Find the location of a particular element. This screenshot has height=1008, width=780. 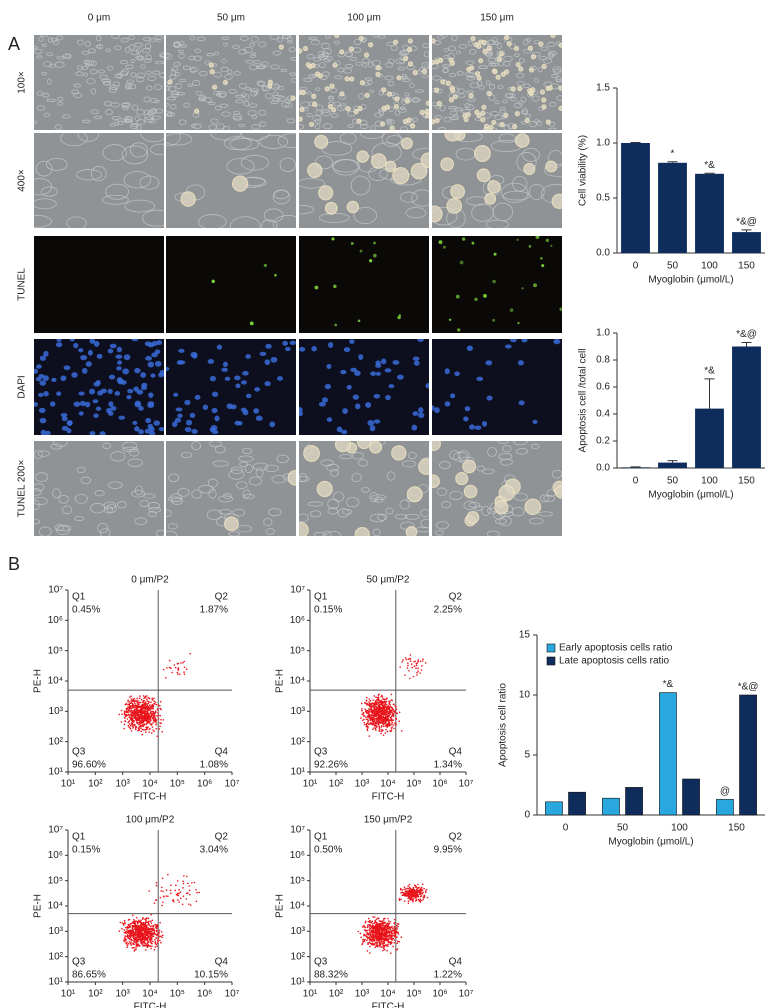

x-axis-label: Myoglobin (μmol/L) is located at coordinates (650, 842).